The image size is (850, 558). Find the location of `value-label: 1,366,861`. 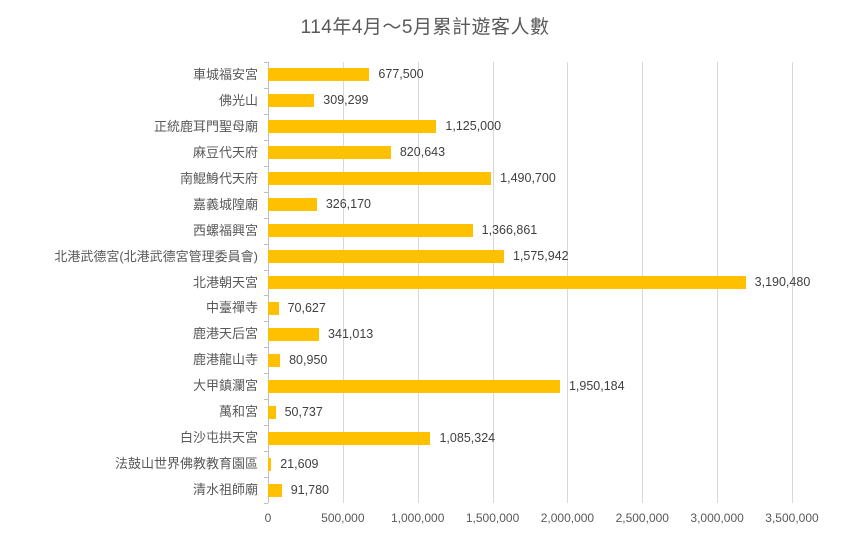

value-label: 1,366,861 is located at coordinates (509, 230).